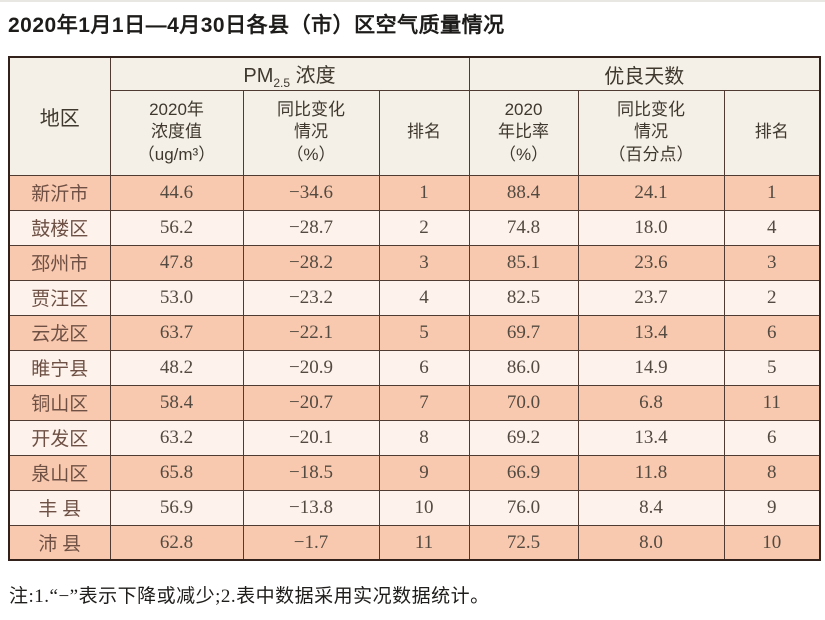 This screenshot has height=620, width=825. What do you see at coordinates (176, 507) in the screenshot?
I see `cell-pm-value: 56.9` at bounding box center [176, 507].